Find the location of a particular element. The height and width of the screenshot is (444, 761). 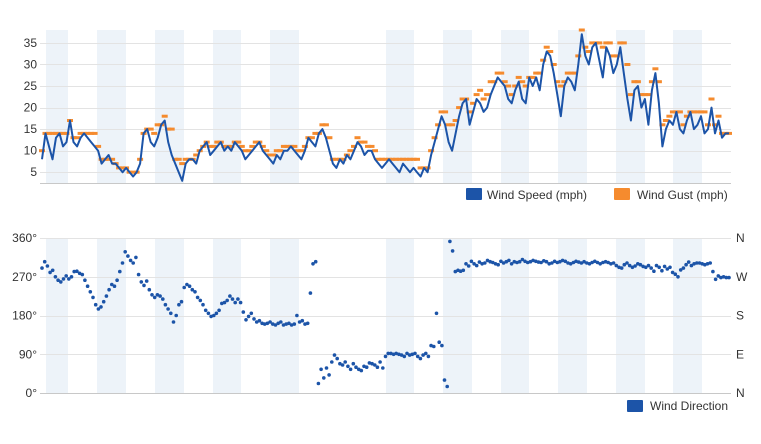

speed-y-tick-label: 5 is located at coordinates (33, 172).